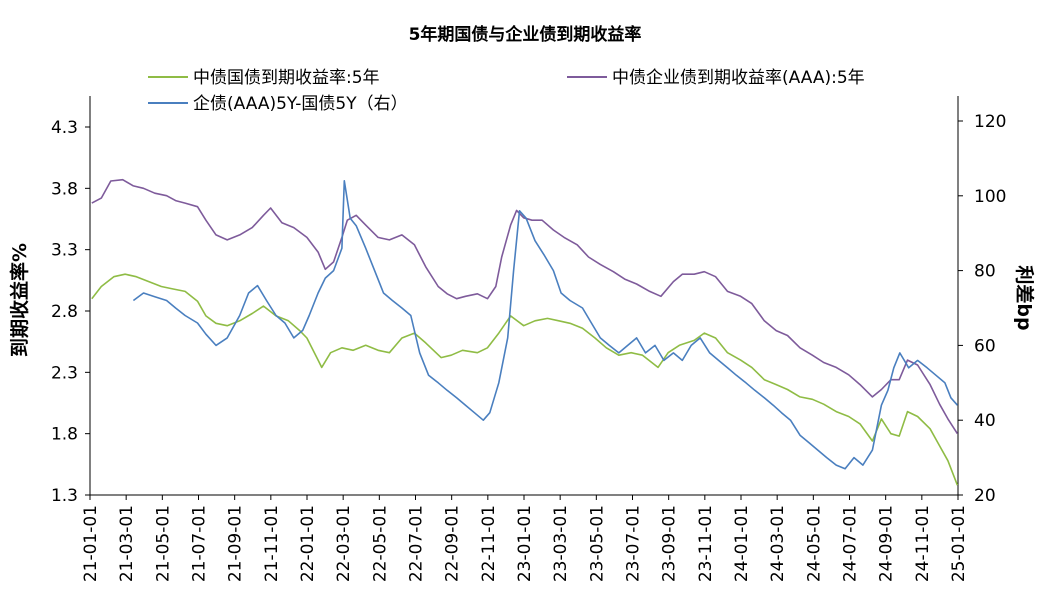 The height and width of the screenshot is (612, 1050). Describe the element at coordinates (91, 543) in the screenshot. I see `x-tick-label: 21-01-01` at that location.